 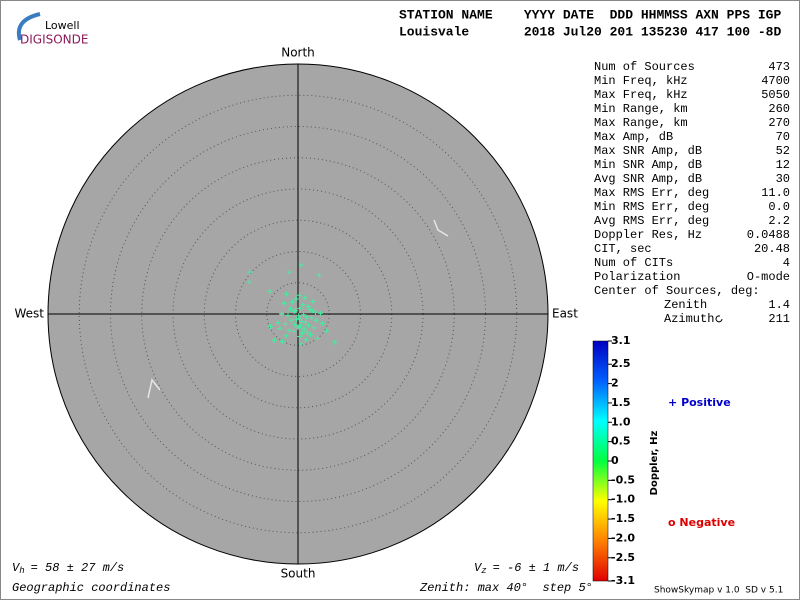 What do you see at coordinates (768, 235) in the screenshot?
I see `stat-value: 0.0488` at bounding box center [768, 235].